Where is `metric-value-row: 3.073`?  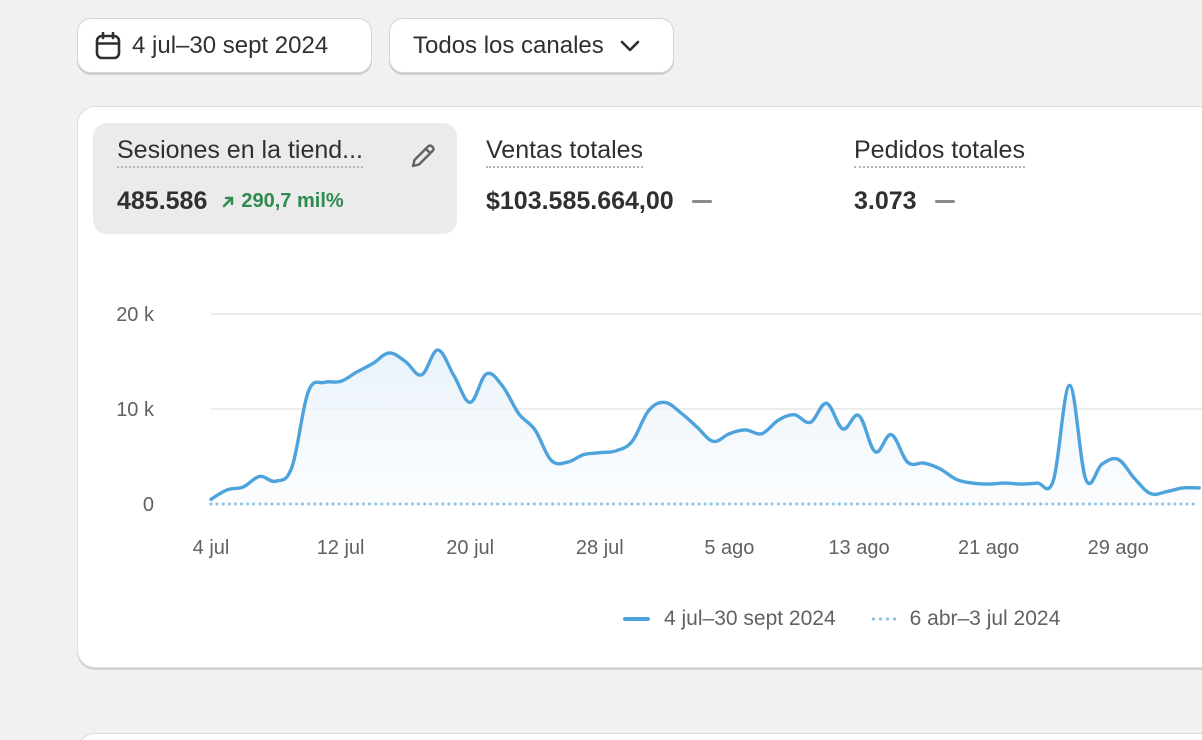 metric-value-row: 3.073 is located at coordinates (904, 201).